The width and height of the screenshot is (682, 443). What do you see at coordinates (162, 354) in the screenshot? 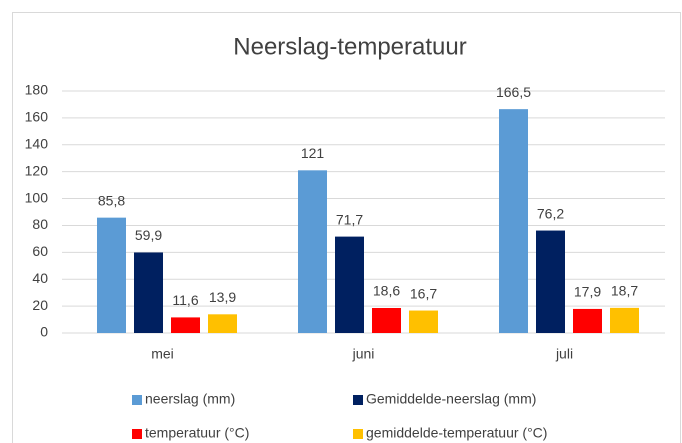
I see `x-tick-label: mei` at bounding box center [162, 354].